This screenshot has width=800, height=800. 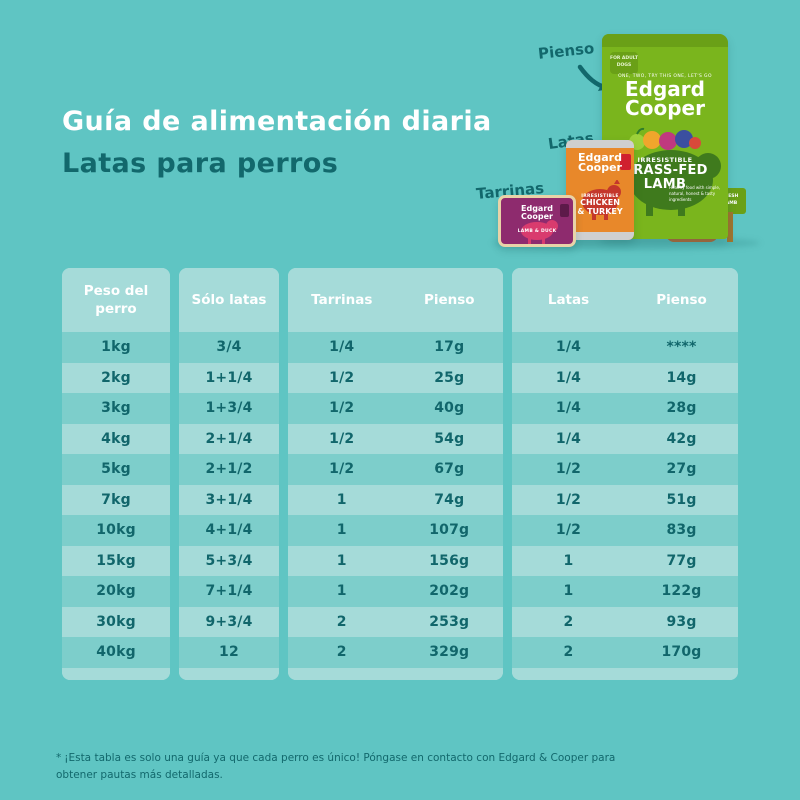 What do you see at coordinates (625, 560) in the screenshot?
I see `table-row: 1 77g` at bounding box center [625, 560].